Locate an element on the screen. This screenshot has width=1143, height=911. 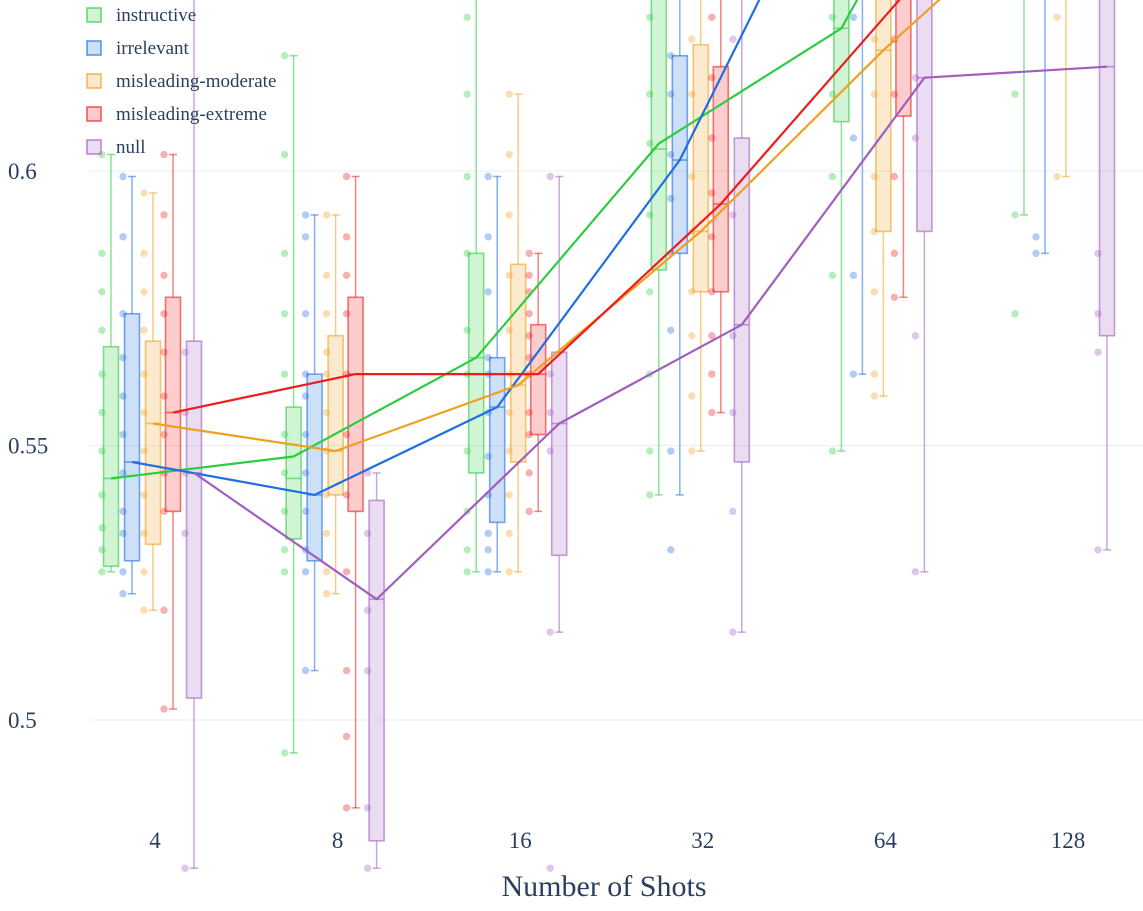
legend-item: instructive is located at coordinates (141, 15).